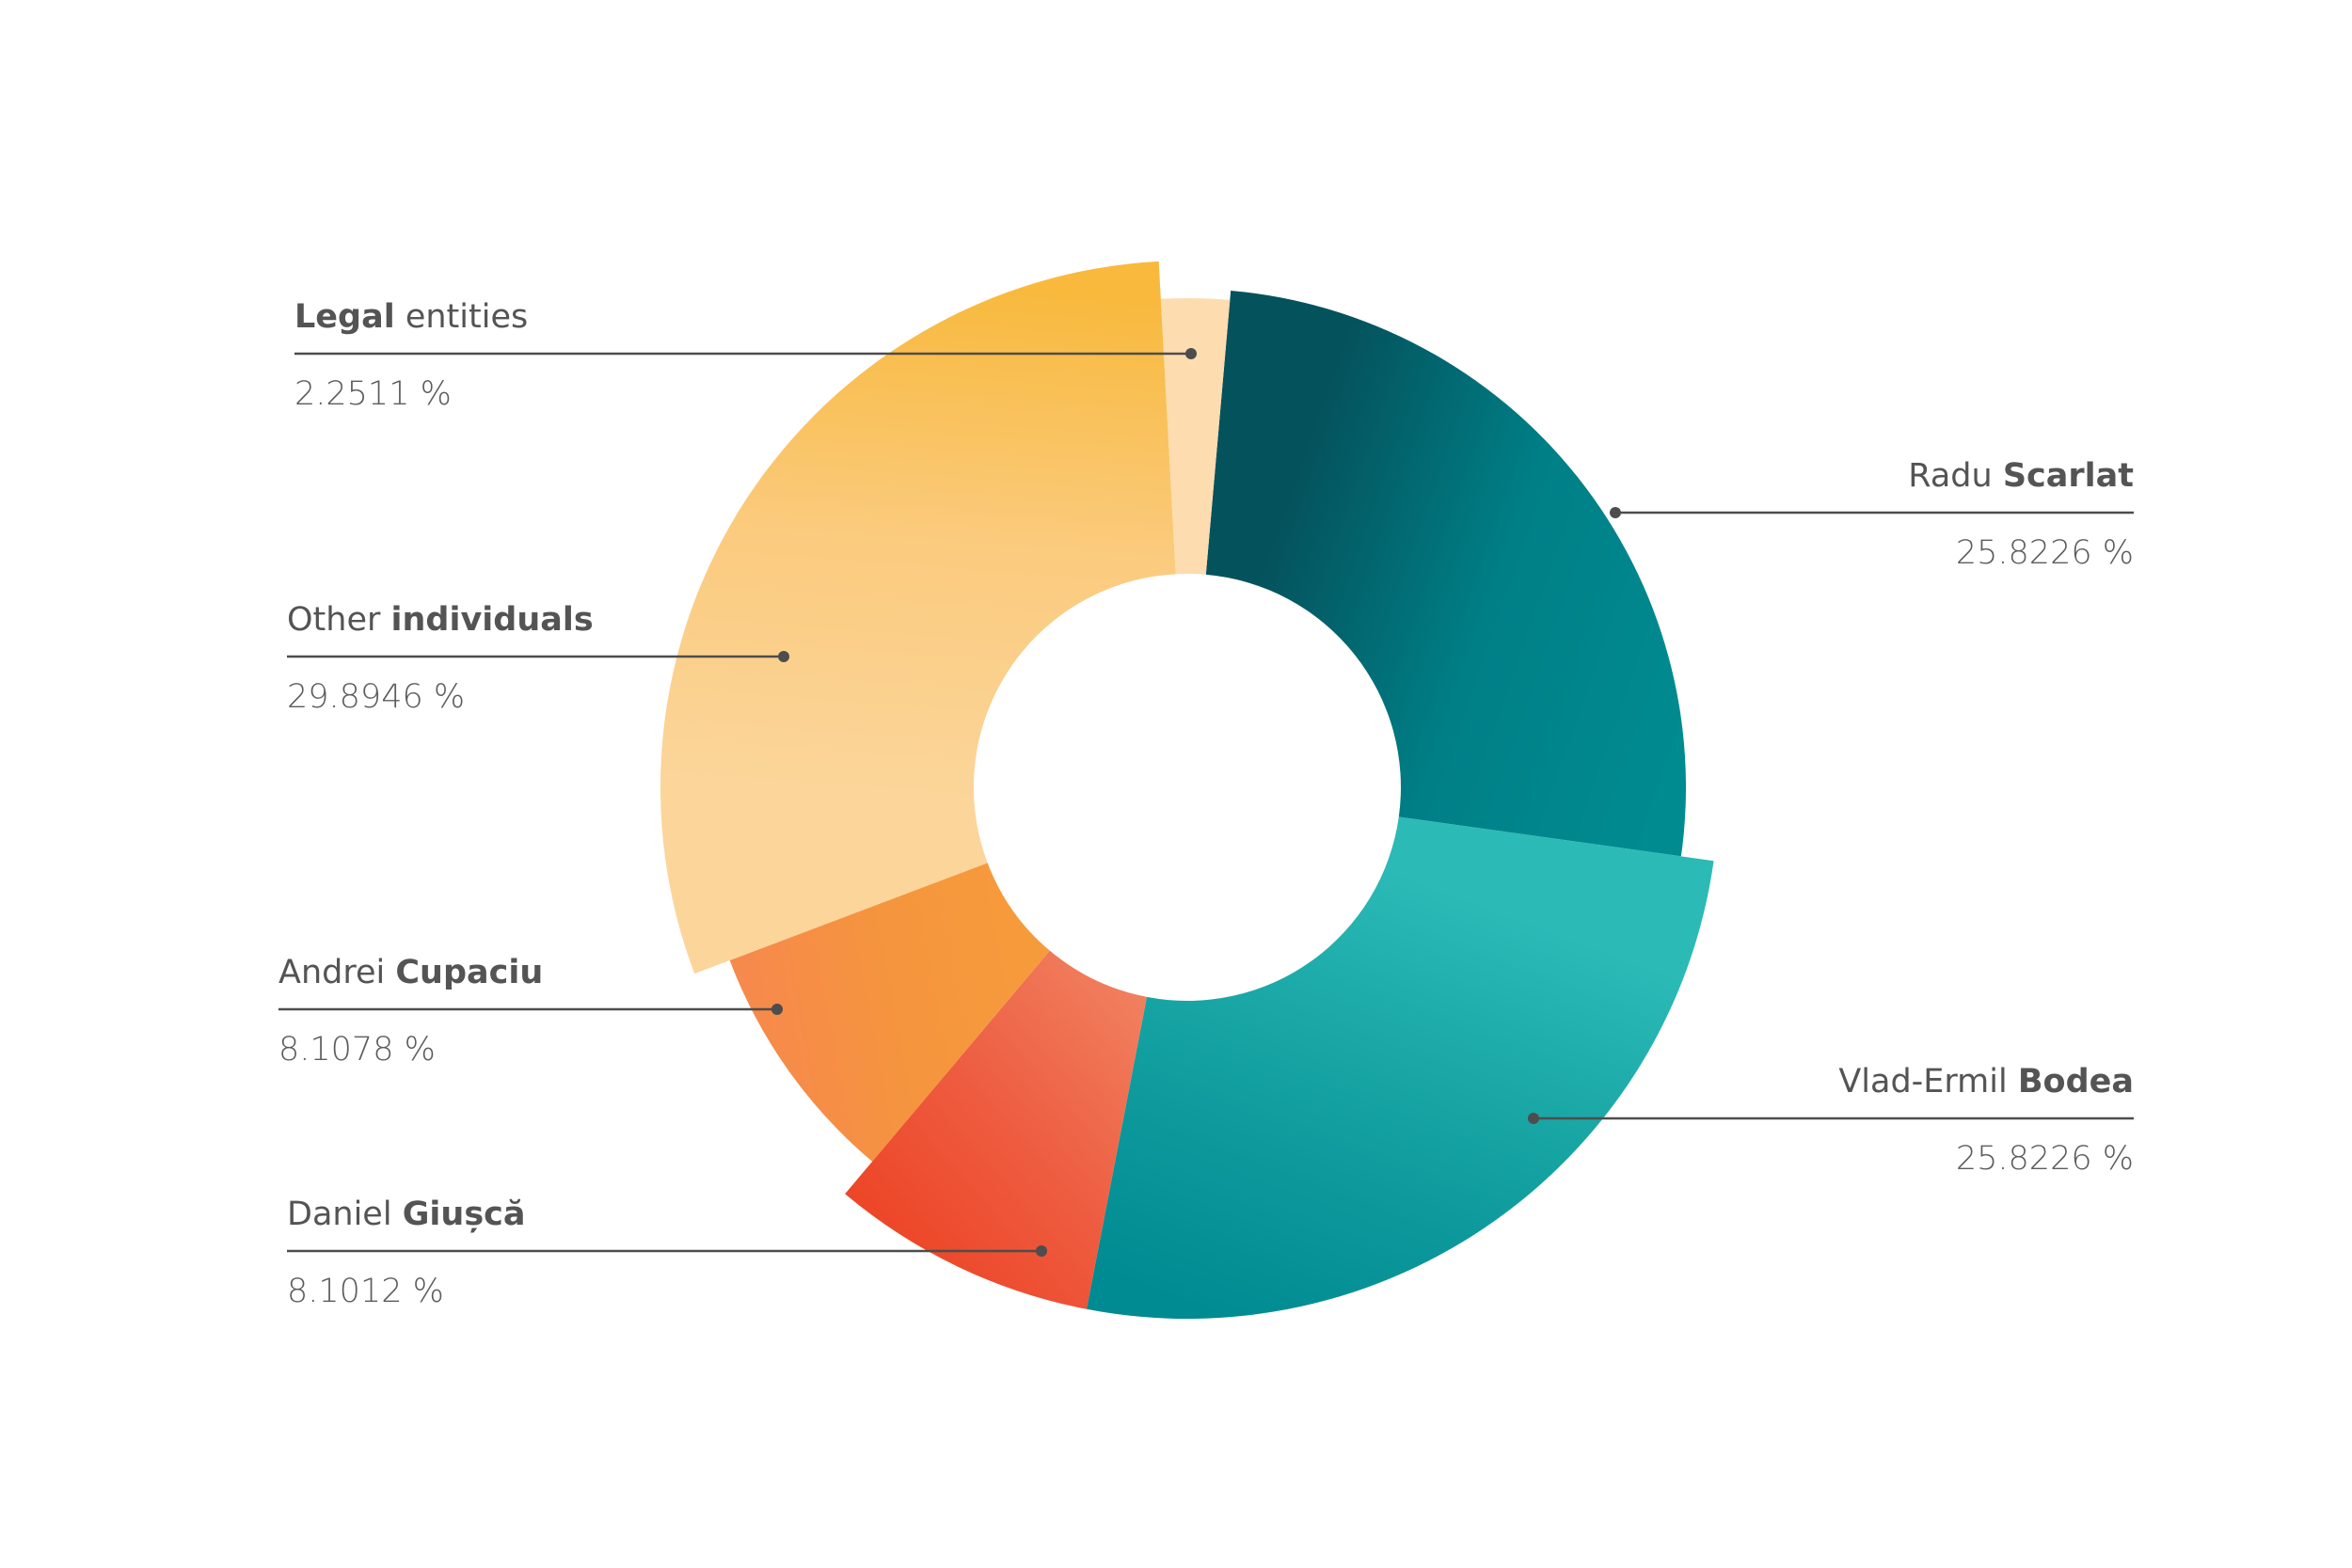 Image resolution: width=2352 pixels, height=1568 pixels. I want to click on label-name-regular: Other, so click(339, 620).